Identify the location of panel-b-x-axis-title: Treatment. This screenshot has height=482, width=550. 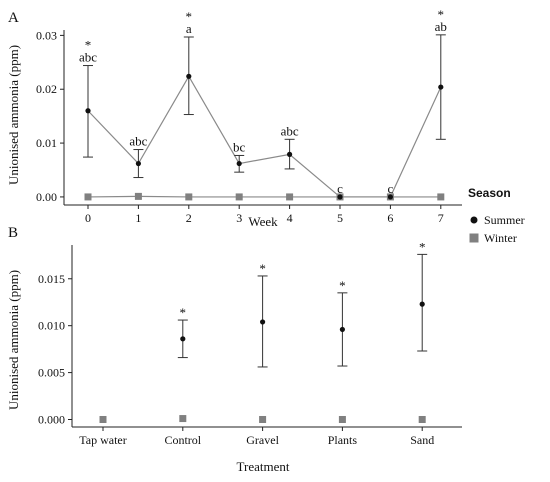
(263, 466).